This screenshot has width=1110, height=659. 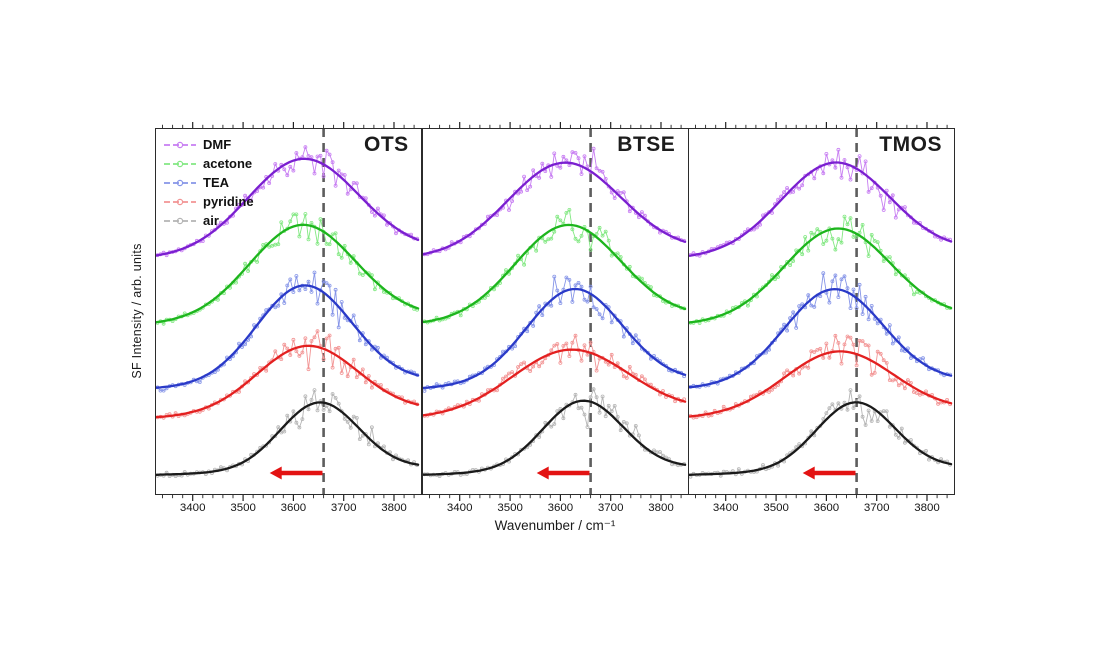 What do you see at coordinates (228, 201) in the screenshot?
I see `legend-label: pyridine` at bounding box center [228, 201].